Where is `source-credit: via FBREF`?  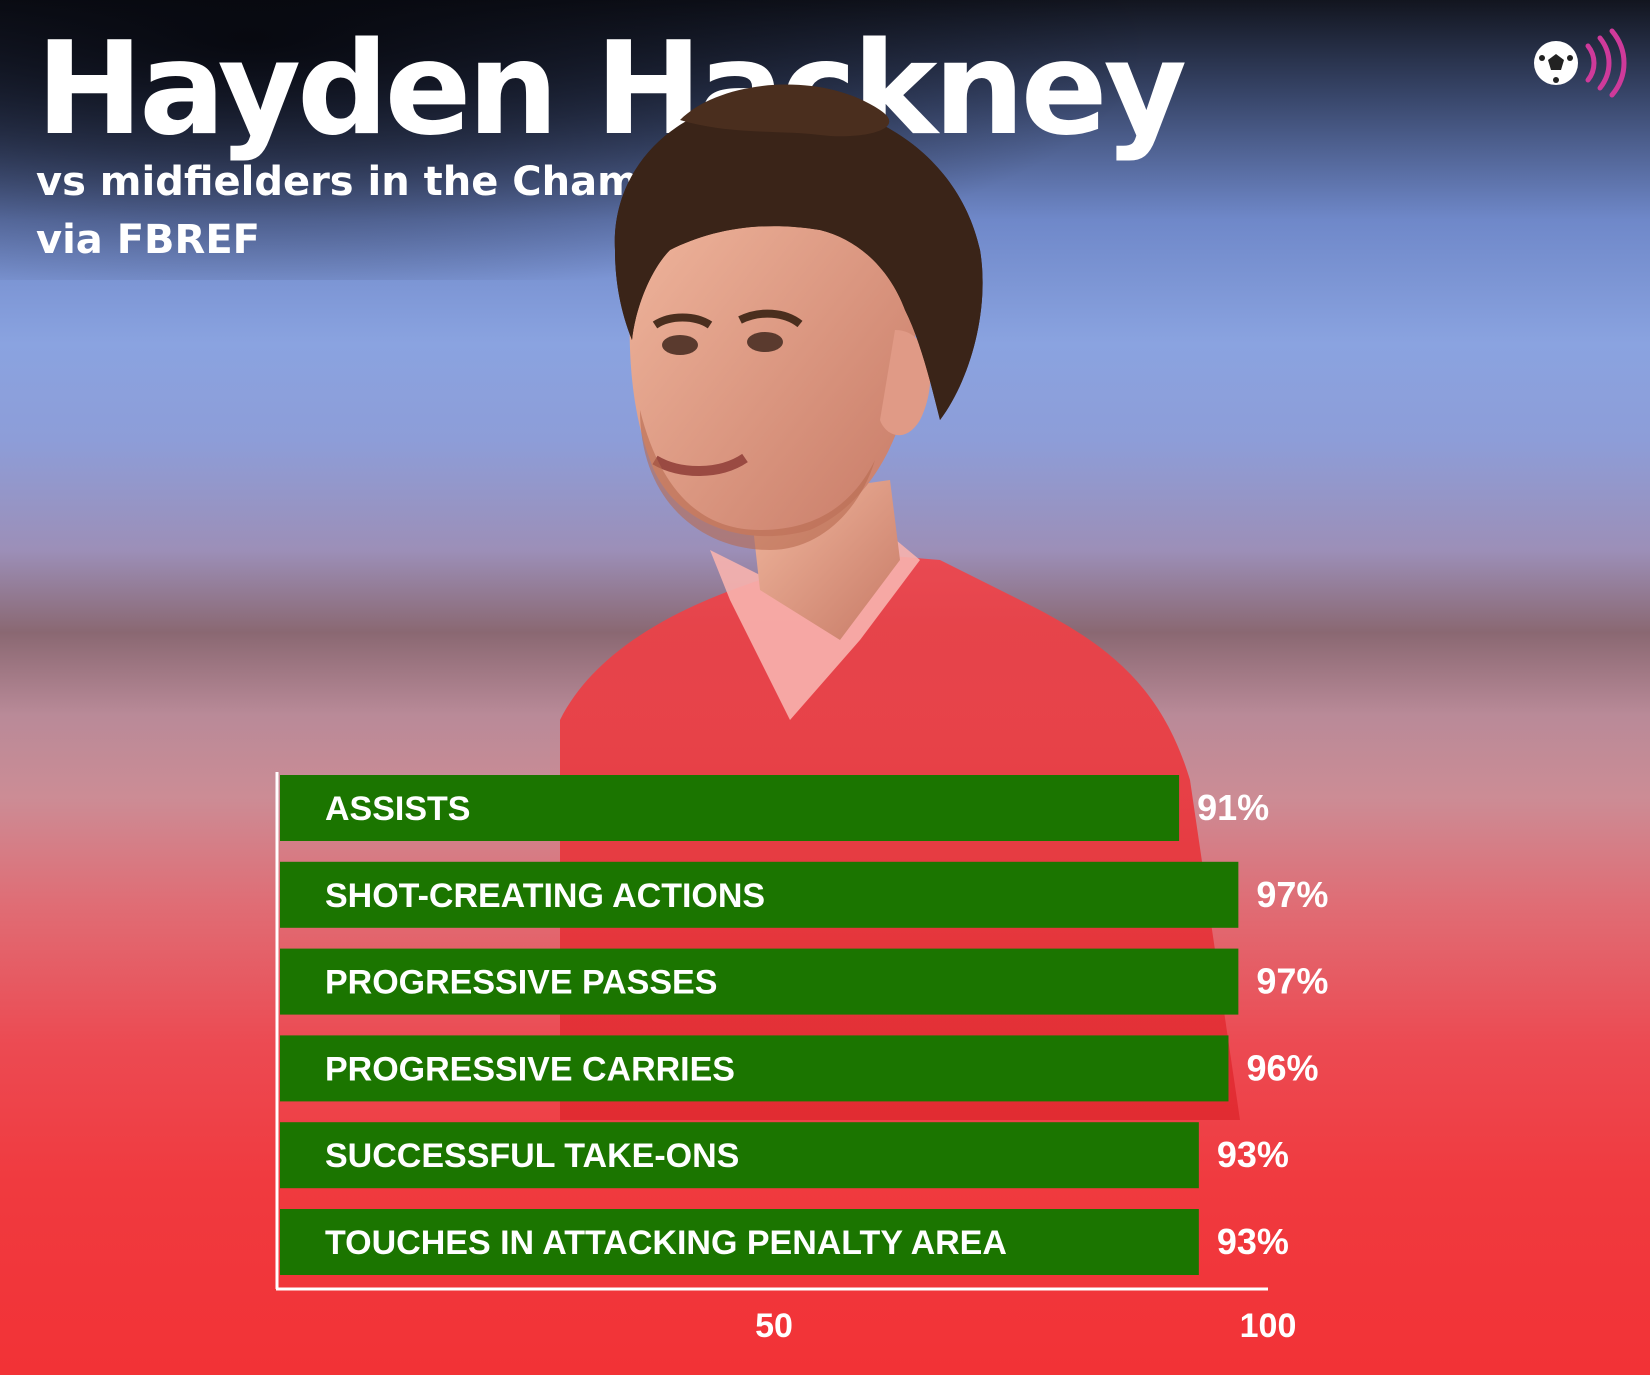
source-credit: via FBREF is located at coordinates (148, 240).